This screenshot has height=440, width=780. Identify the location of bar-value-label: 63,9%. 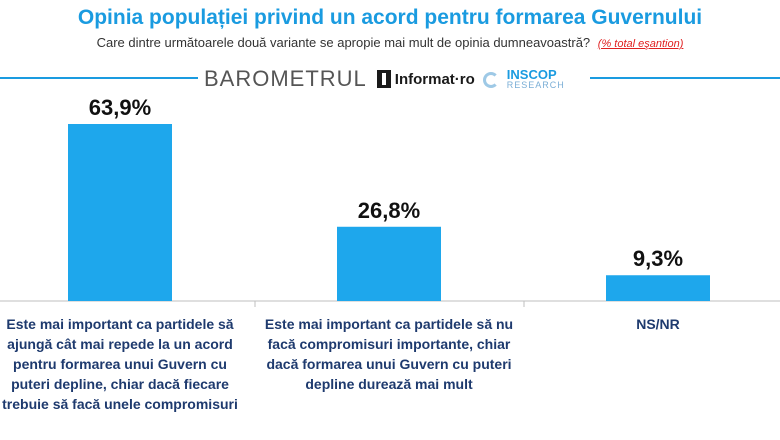
(120, 107).